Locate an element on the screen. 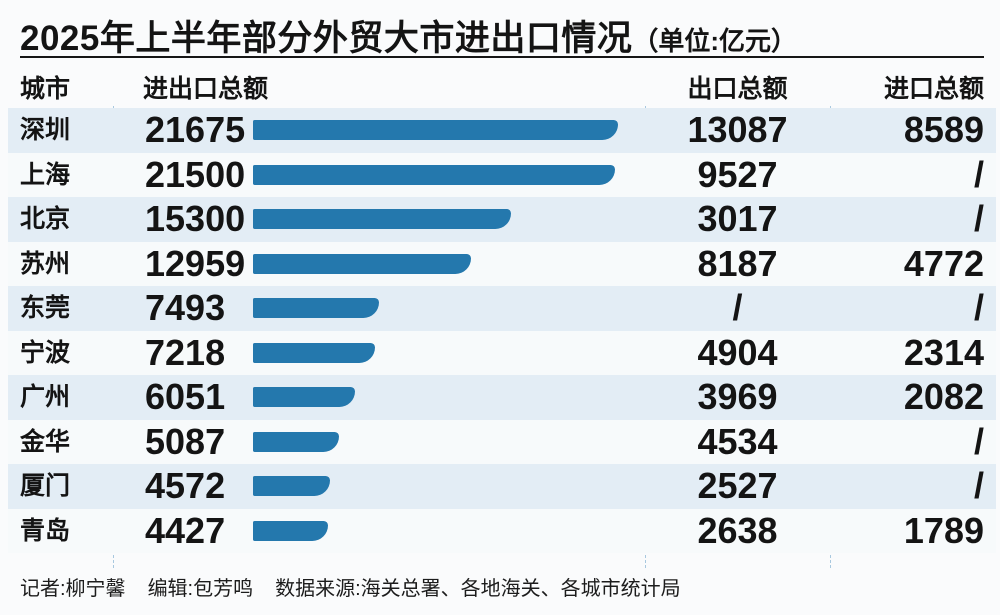  table-row: 东莞 7493 / / is located at coordinates (502, 308).